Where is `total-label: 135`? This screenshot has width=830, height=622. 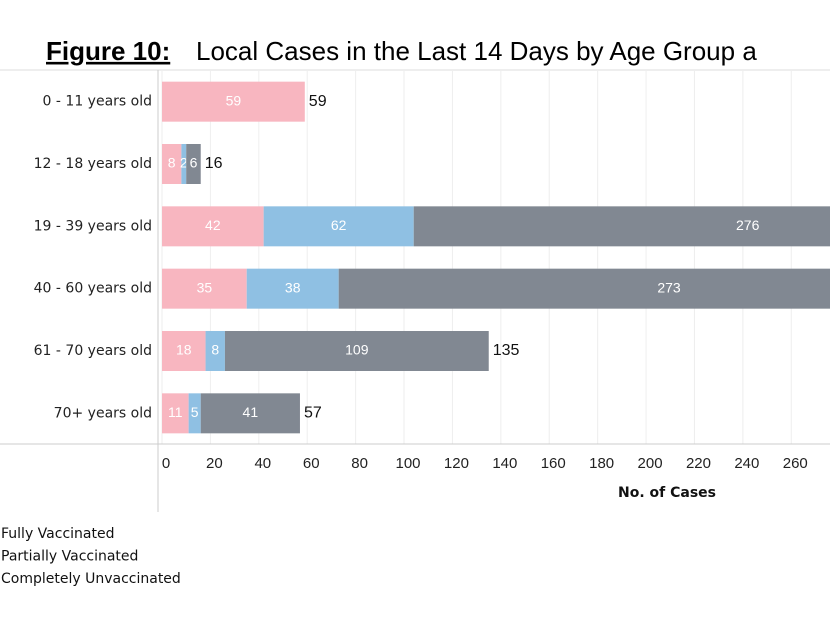
total-label: 135 is located at coordinates (506, 350).